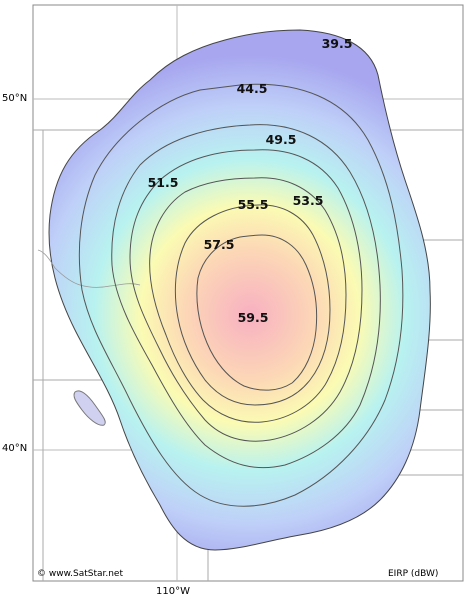  What do you see at coordinates (89, 408) in the screenshot?
I see `lake` at bounding box center [89, 408].